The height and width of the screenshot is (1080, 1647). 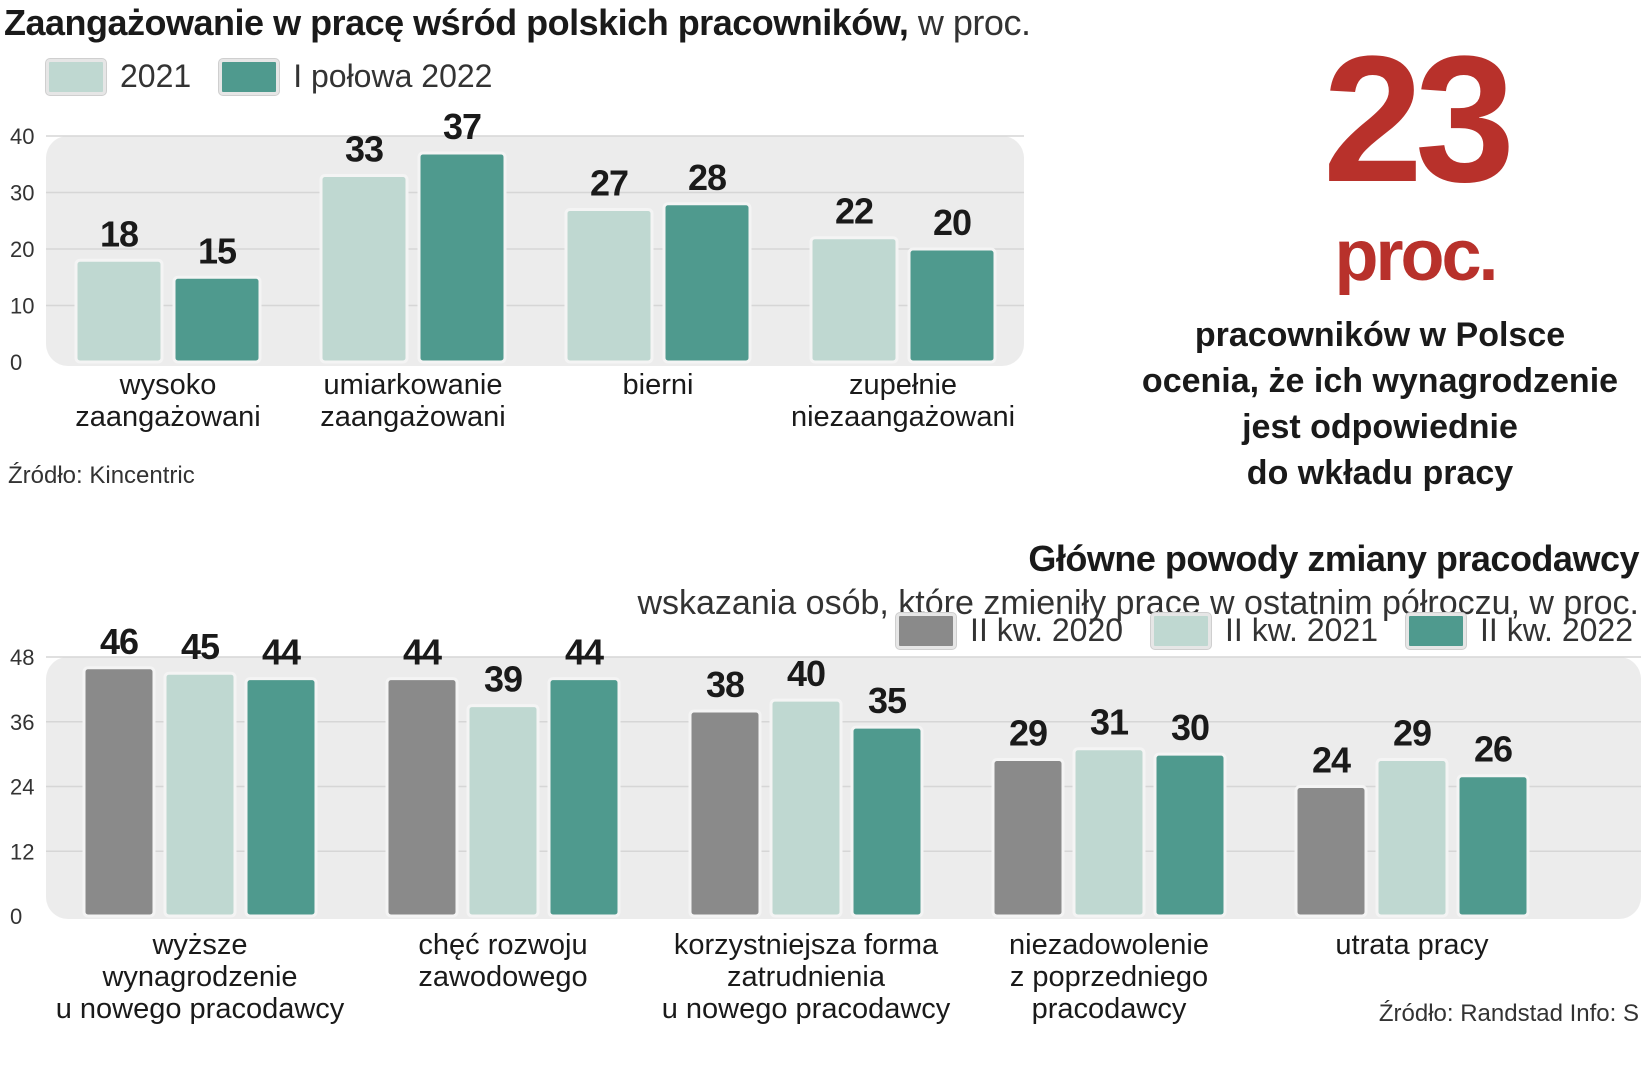 What do you see at coordinates (503, 679) in the screenshot?
I see `chart2-data-label: 39` at bounding box center [503, 679].